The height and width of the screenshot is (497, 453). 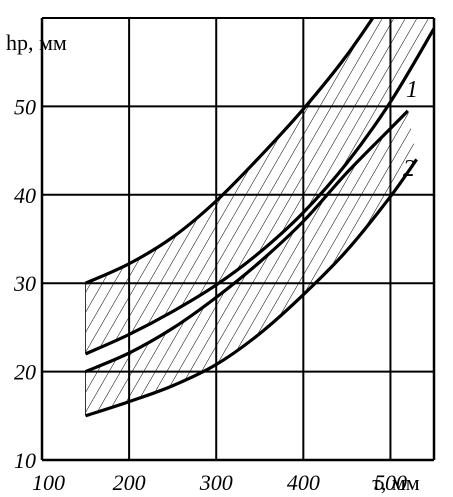 I want to click on y-tick-labels: 10 20 30 40 50, so click(x=24, y=283).